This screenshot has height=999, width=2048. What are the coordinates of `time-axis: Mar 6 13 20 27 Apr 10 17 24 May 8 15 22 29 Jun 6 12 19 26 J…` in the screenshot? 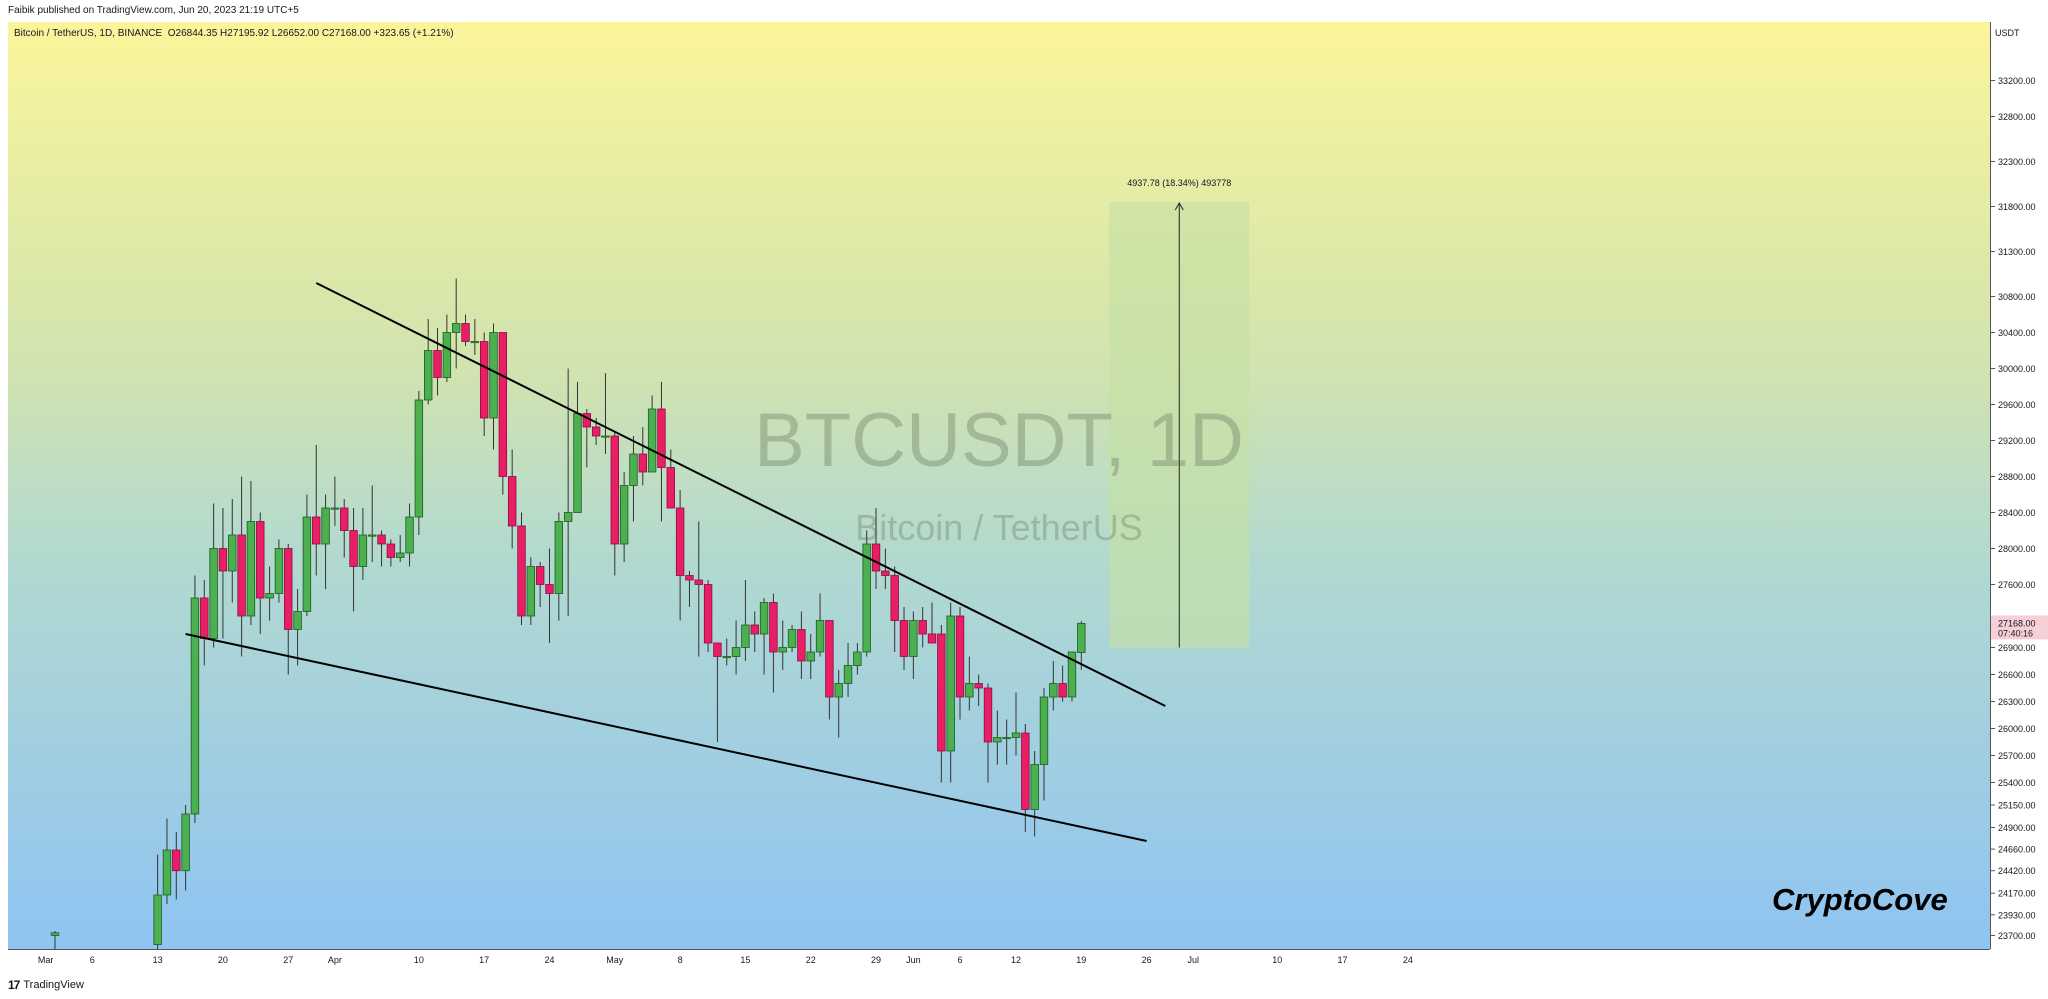 It's located at (999, 959).